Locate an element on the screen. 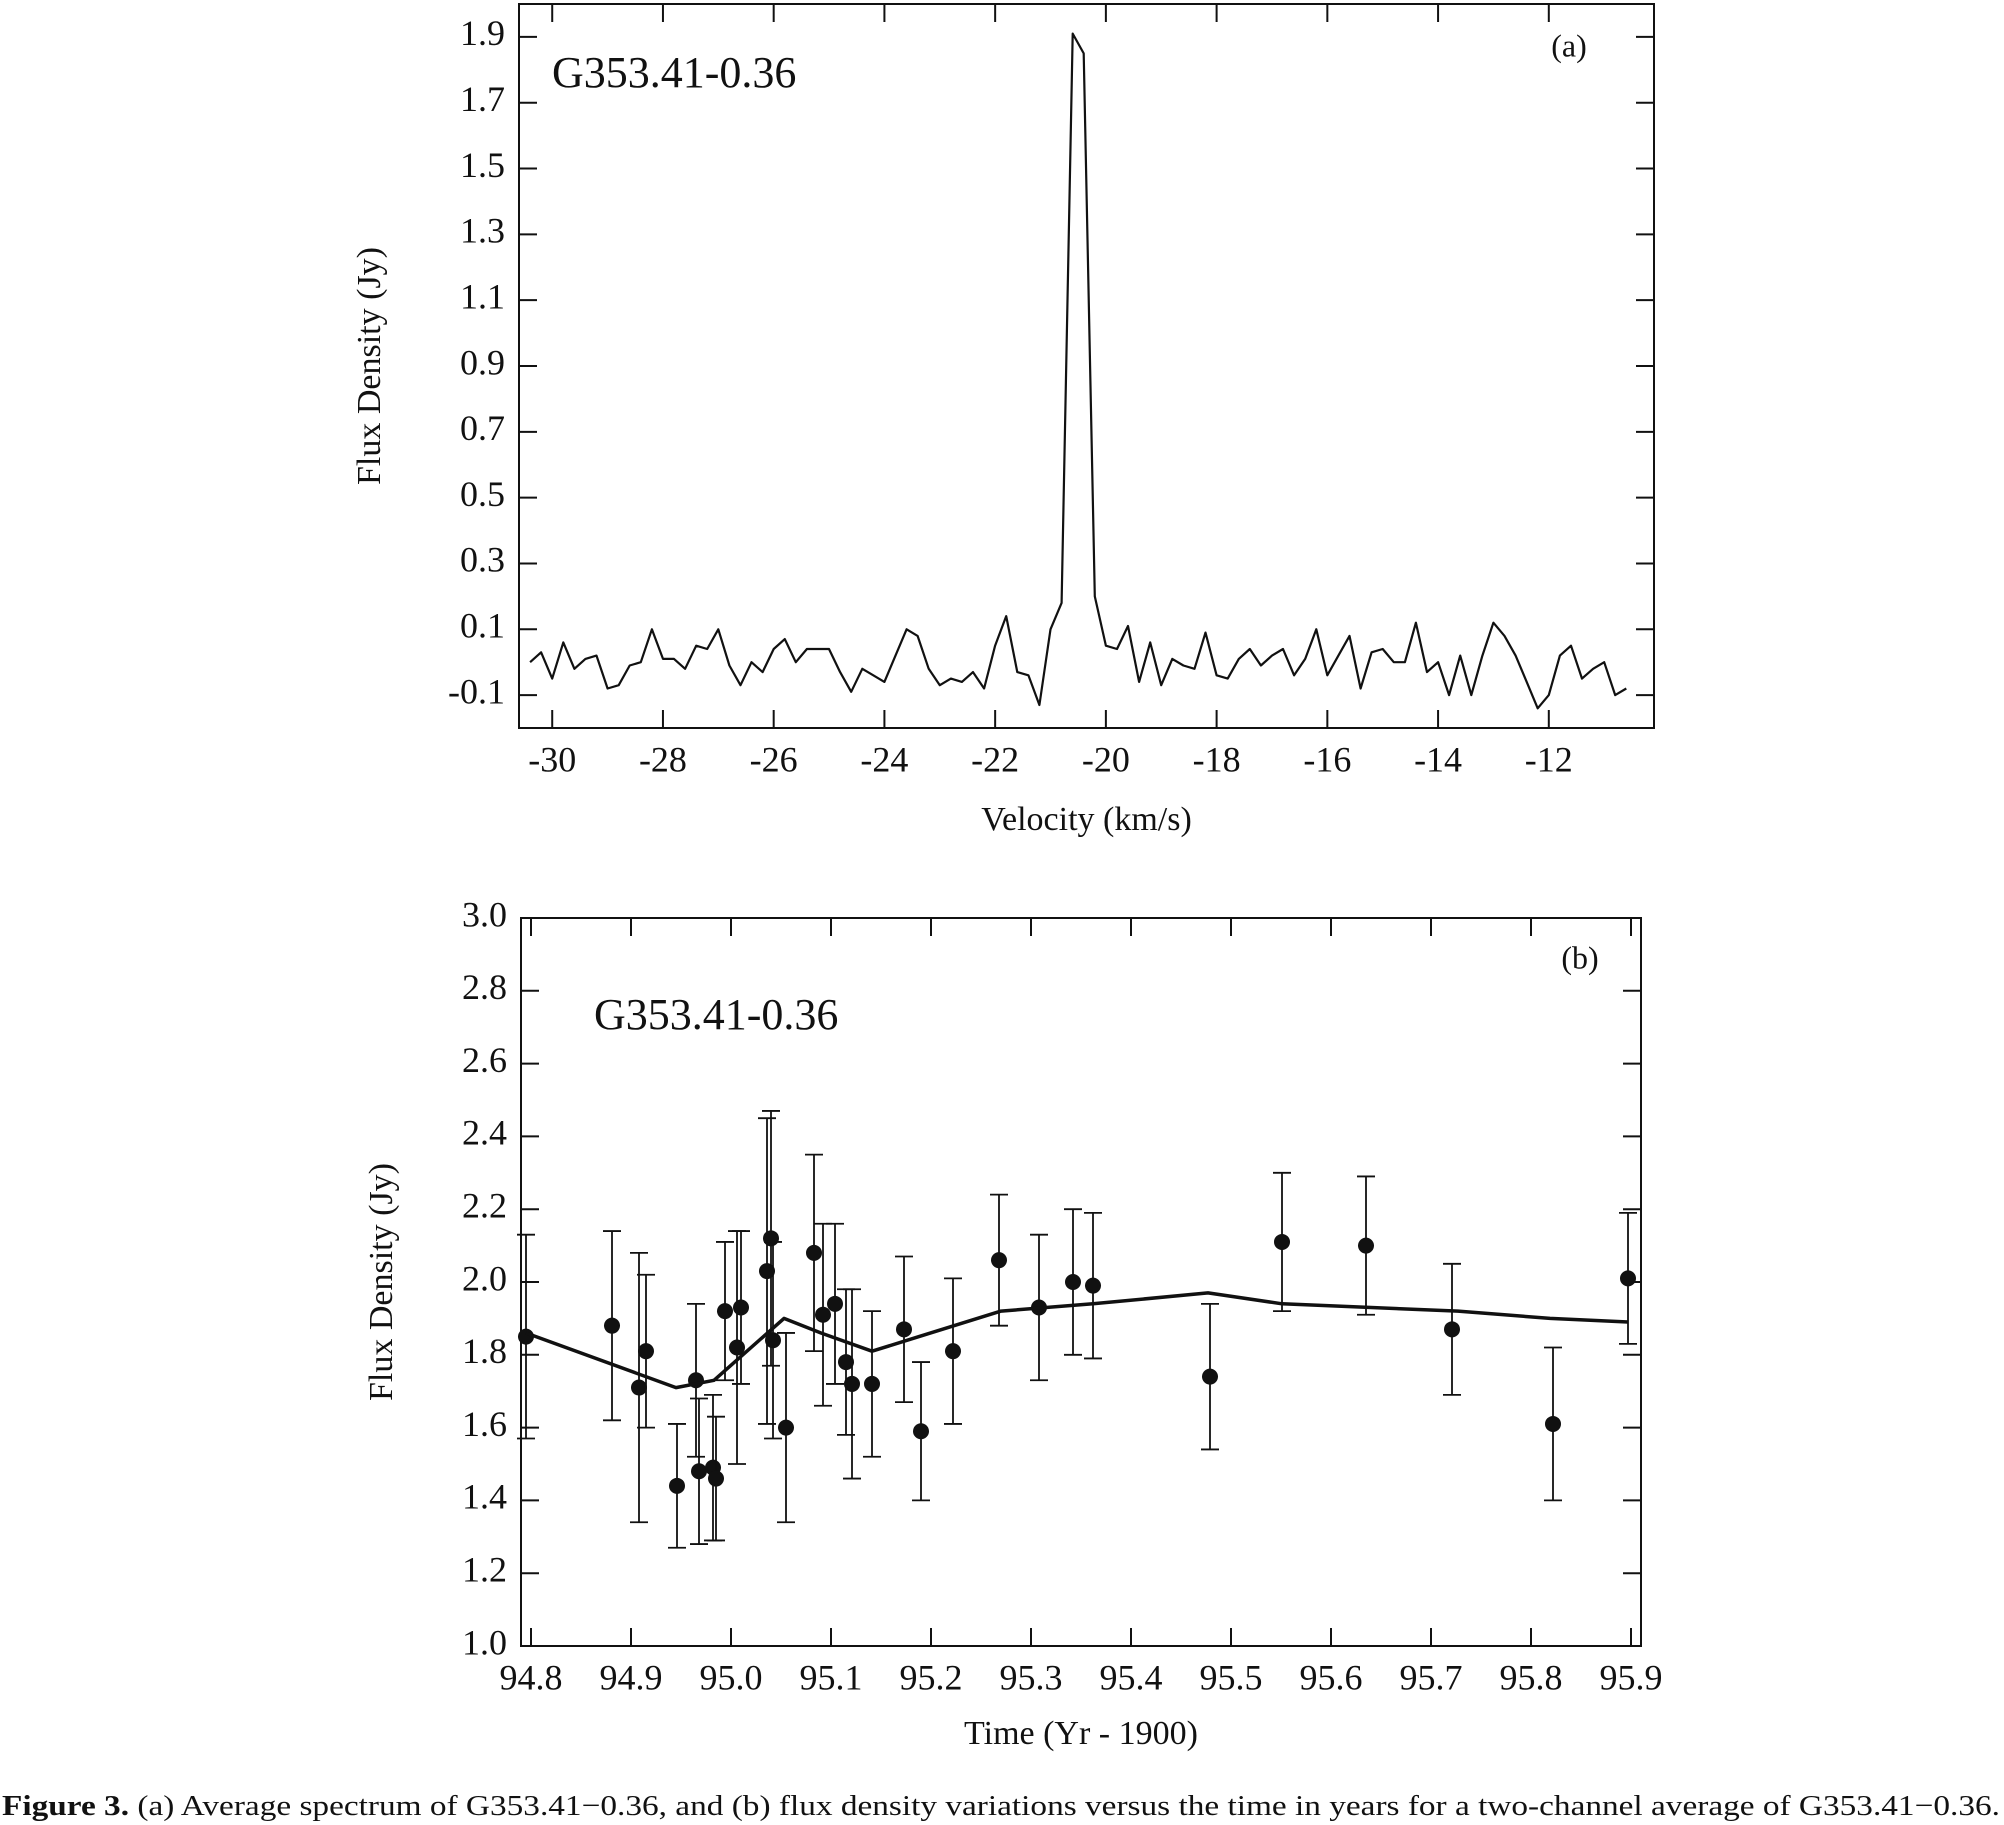 The image size is (2004, 1825). panel-label: (b) is located at coordinates (1579, 957).